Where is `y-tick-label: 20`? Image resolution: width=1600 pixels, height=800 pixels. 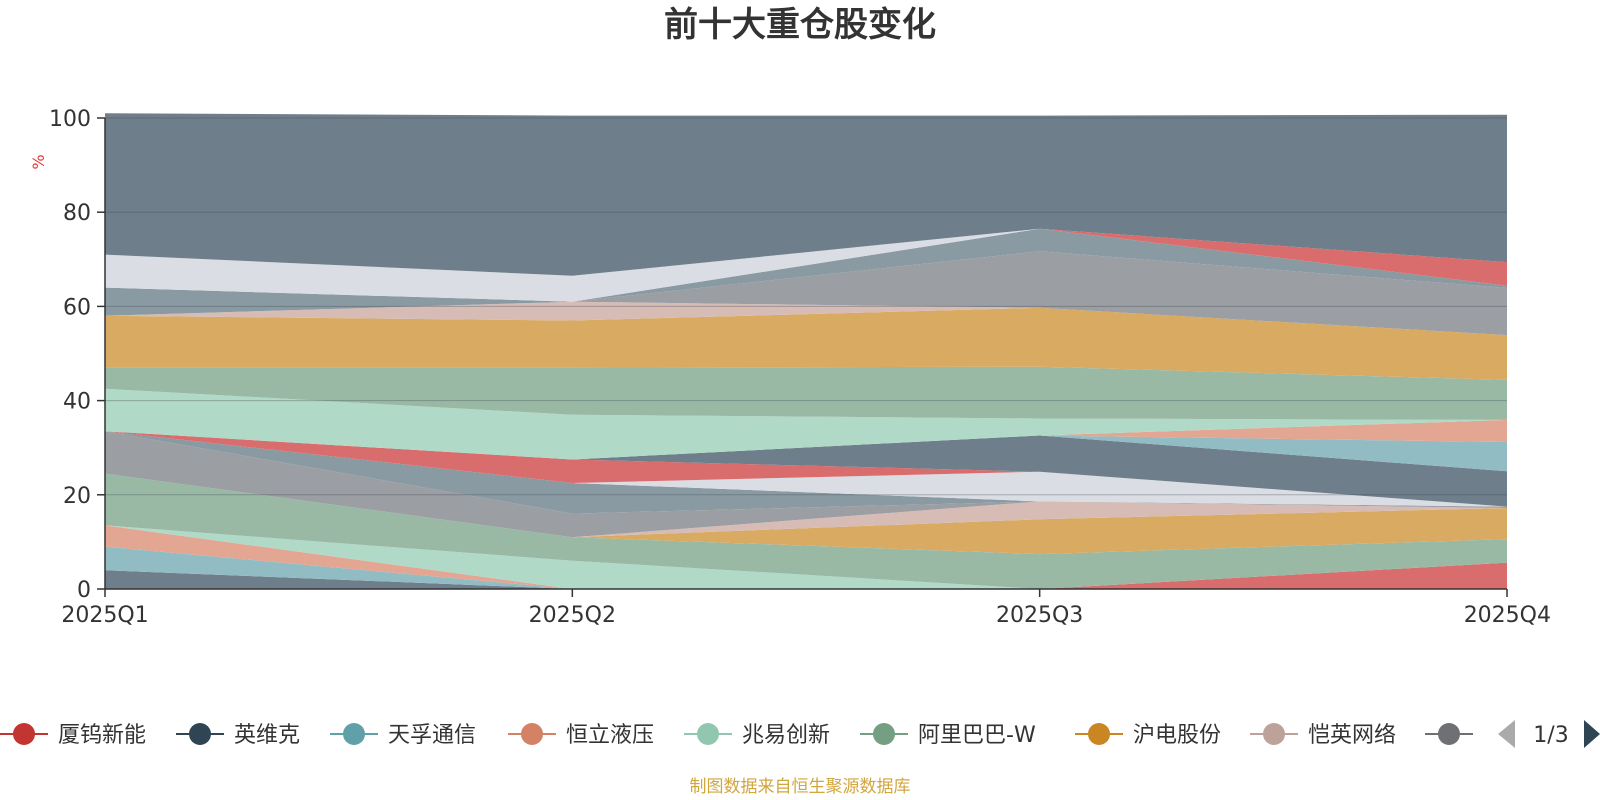 y-tick-label: 20 is located at coordinates (77, 496).